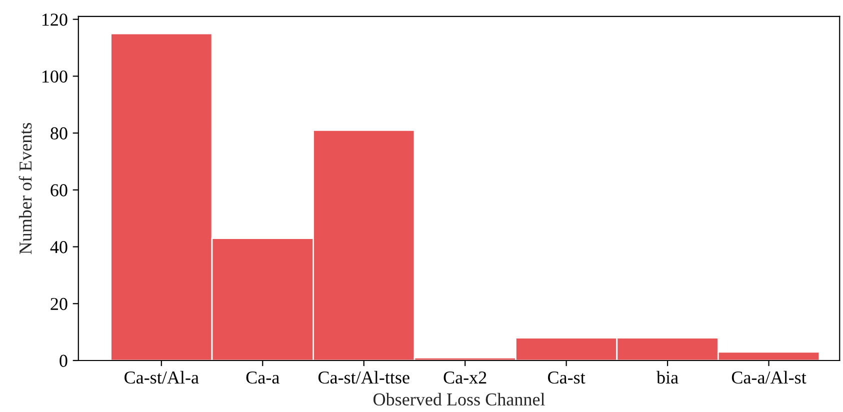 Image resolution: width=843 pixels, height=412 pixels. What do you see at coordinates (161, 377) in the screenshot?
I see `x-tick-label: Ca-st/Al-a` at bounding box center [161, 377].